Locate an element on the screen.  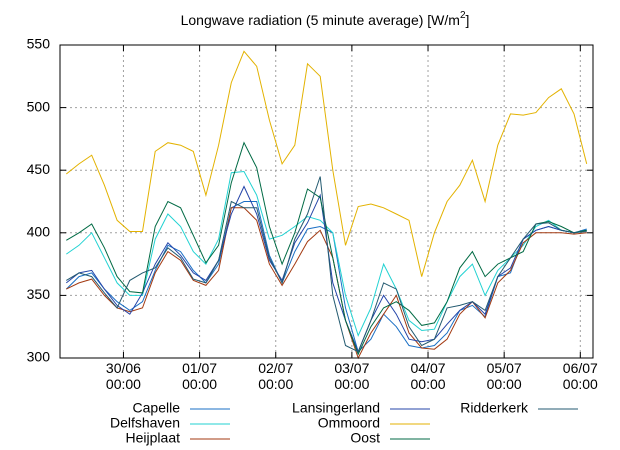
x-tick-label: 01/07 00:00 is located at coordinates (199, 376).